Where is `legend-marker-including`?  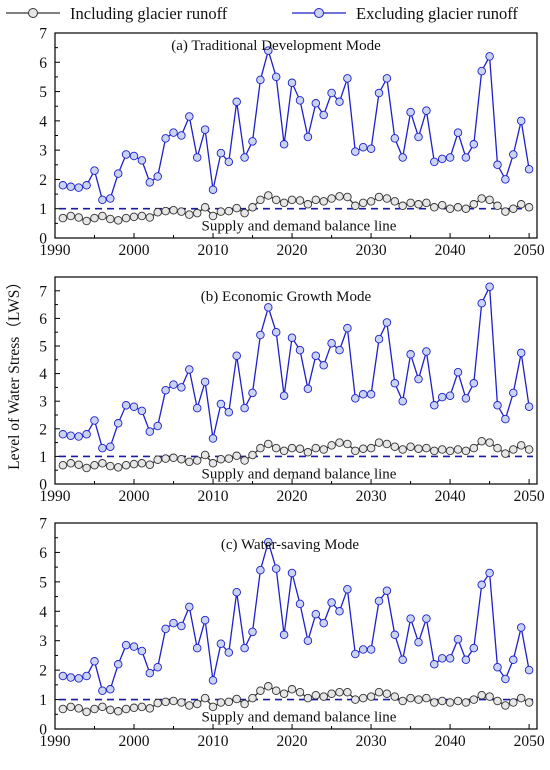
legend-marker-including is located at coordinates (33, 13).